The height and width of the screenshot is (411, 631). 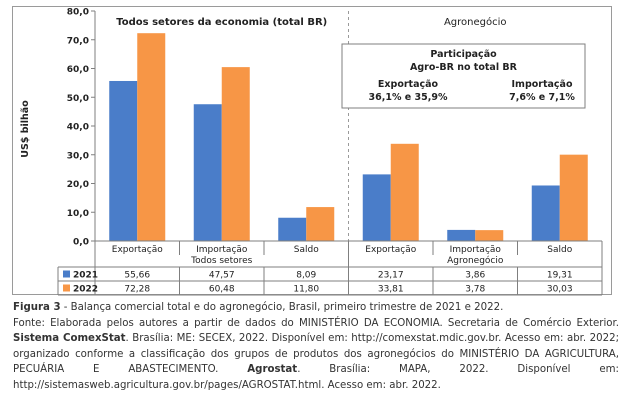 What do you see at coordinates (78, 156) in the screenshot?
I see `y-tick-label: 30,0` at bounding box center [78, 156].